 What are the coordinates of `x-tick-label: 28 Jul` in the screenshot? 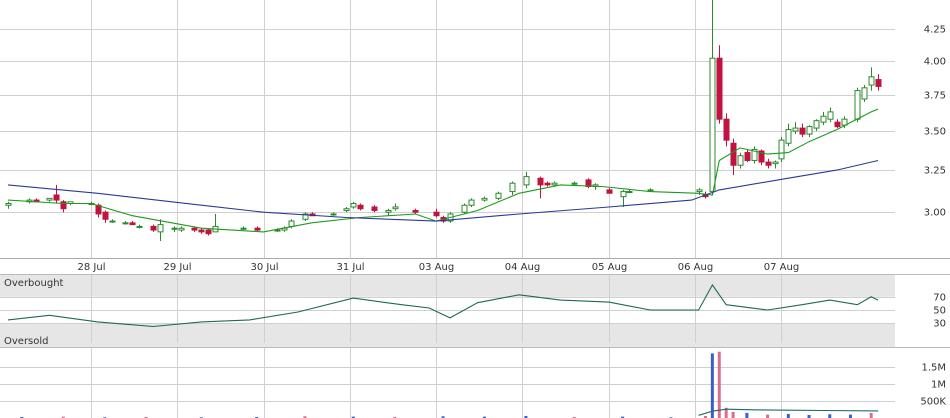 It's located at (92, 267).